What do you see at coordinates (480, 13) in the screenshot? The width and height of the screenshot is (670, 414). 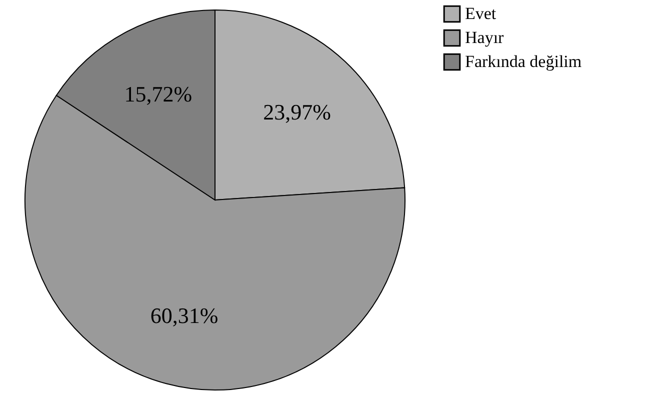 I see `legend-label: Evet` at bounding box center [480, 13].